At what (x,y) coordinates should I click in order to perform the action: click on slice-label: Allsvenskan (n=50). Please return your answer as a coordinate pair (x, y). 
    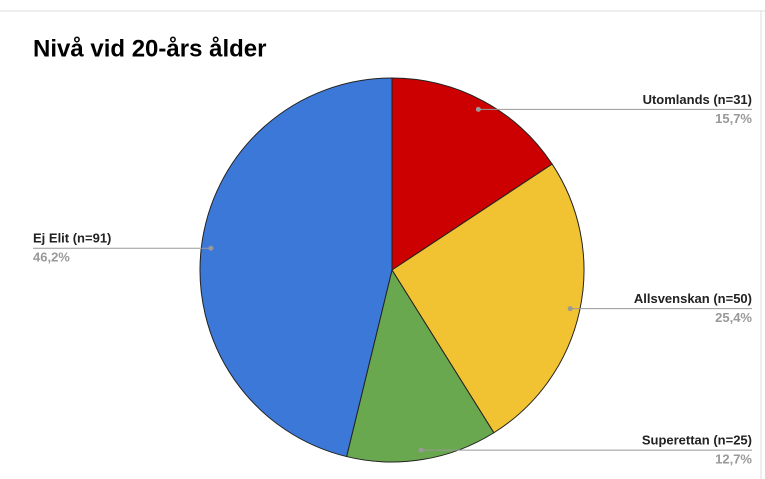
    Looking at the image, I should click on (693, 298).